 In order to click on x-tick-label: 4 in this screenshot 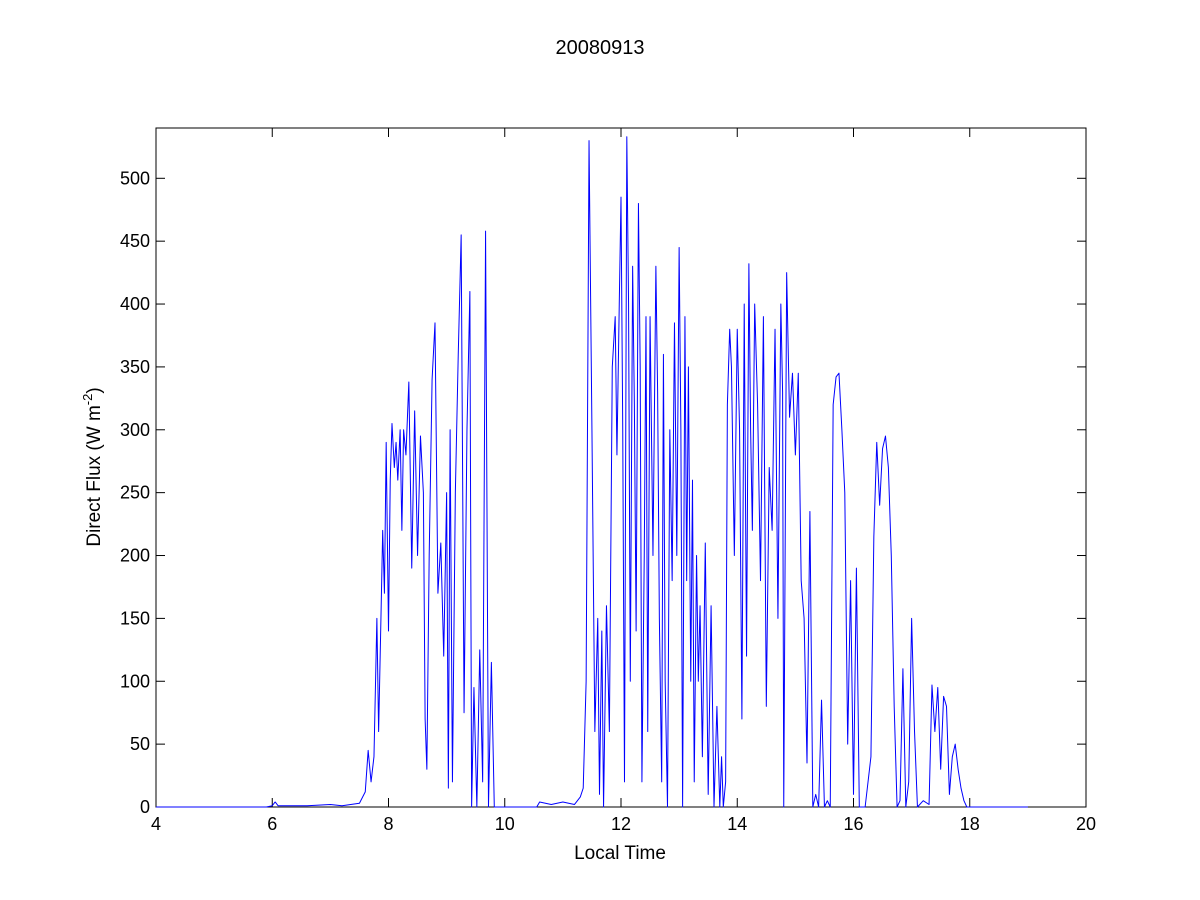, I will do `click(156, 824)`.